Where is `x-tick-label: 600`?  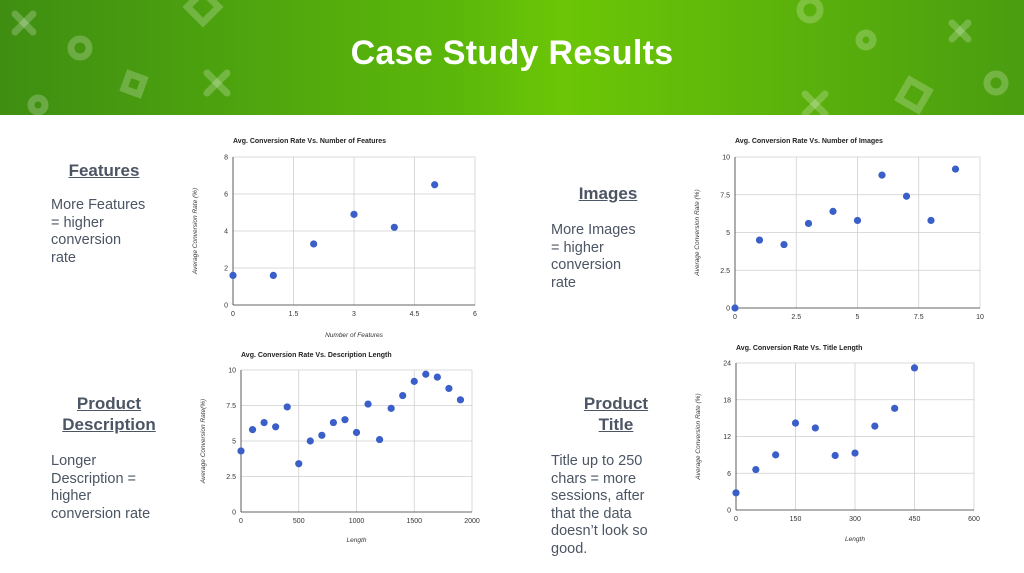
x-tick-label: 600 is located at coordinates (974, 519).